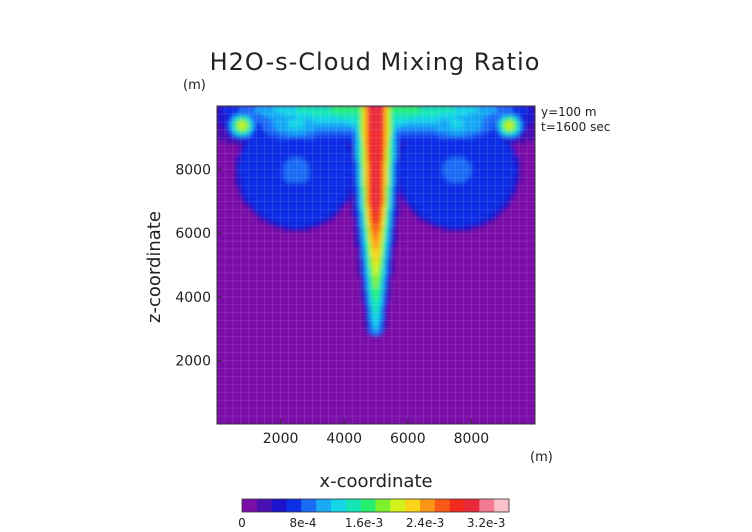 The height and width of the screenshot is (532, 752). What do you see at coordinates (193, 234) in the screenshot?
I see `y-tick-label: 6000` at bounding box center [193, 234].